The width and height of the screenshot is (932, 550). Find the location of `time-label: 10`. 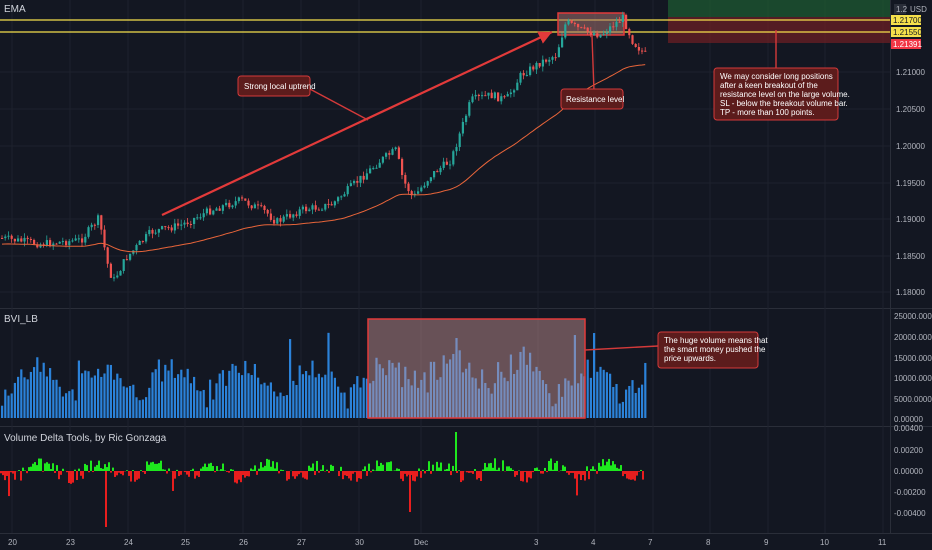

time-label: 10 is located at coordinates (824, 542).